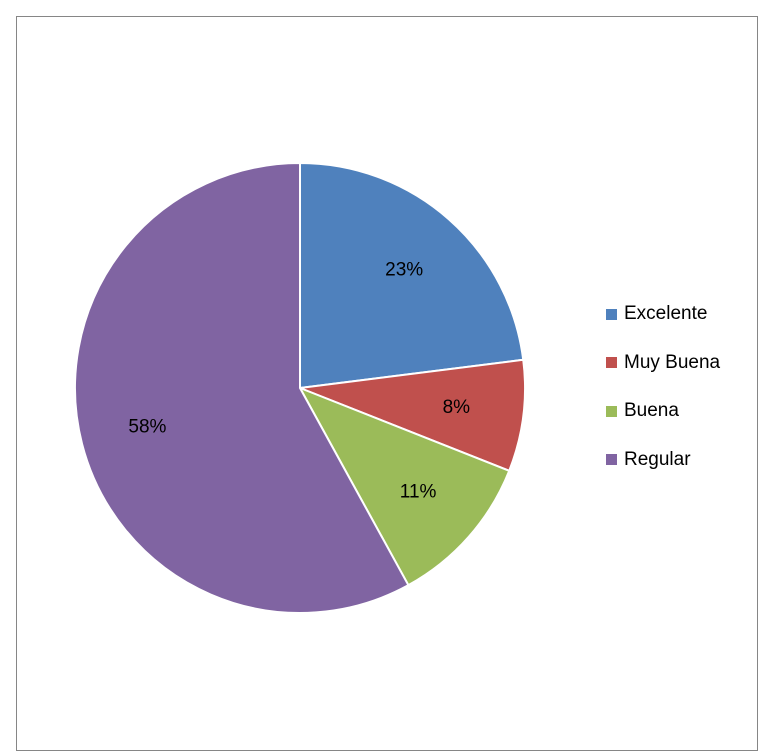 This screenshot has width=760, height=753. I want to click on data-label-muy-buena: 8%, so click(457, 407).